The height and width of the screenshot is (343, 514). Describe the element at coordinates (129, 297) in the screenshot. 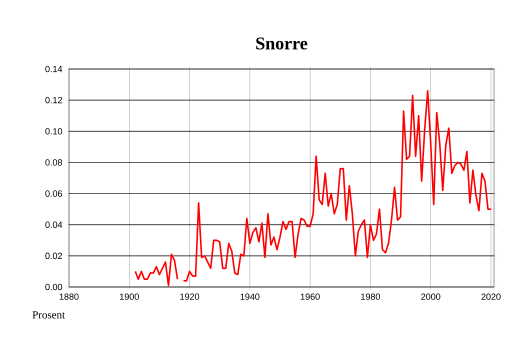

I see `x-tick-label: 1900` at that location.